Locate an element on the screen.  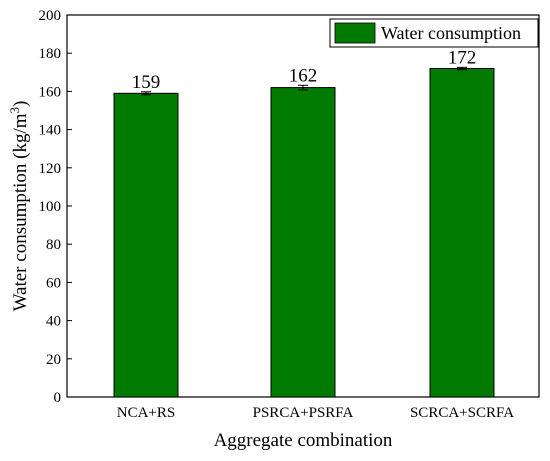
y-axis-title: Water consumption (kg/m3) is located at coordinates (19, 206).